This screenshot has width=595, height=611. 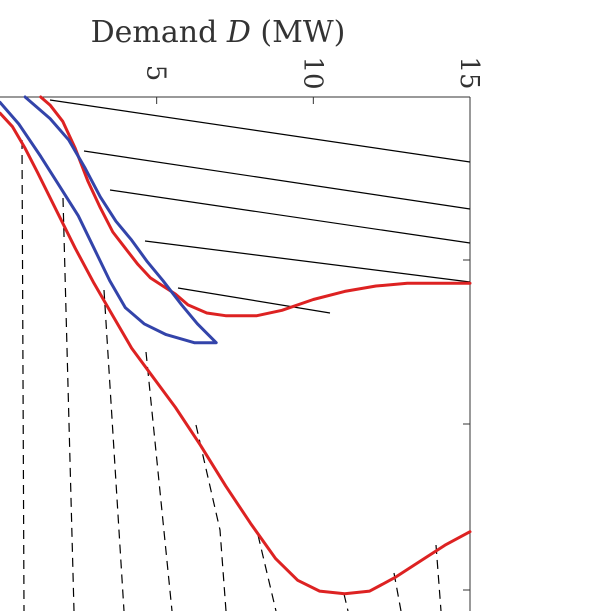 I want to click on x-tick-label-10: 10, so click(x=312, y=72).